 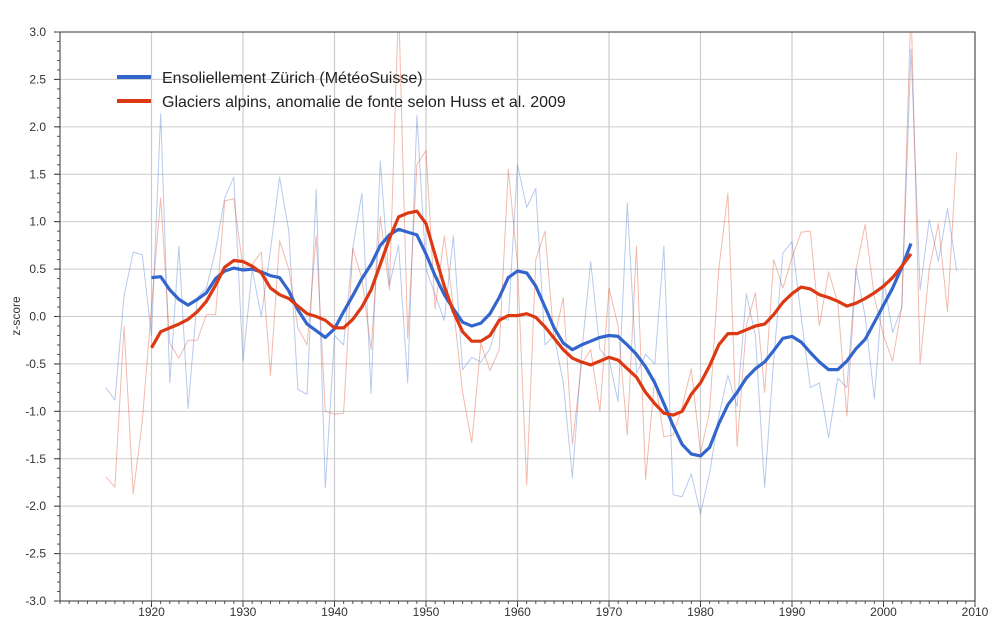 I want to click on y-tick-label: 2.5, so click(x=37, y=79).